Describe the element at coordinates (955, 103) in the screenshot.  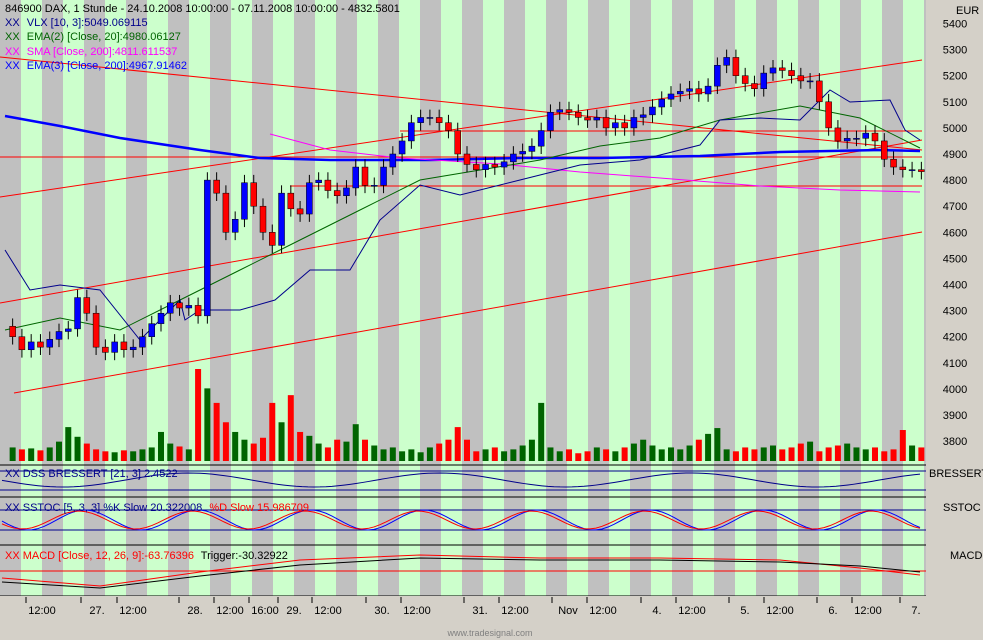
I see `price-tick-label: 5100` at that location.